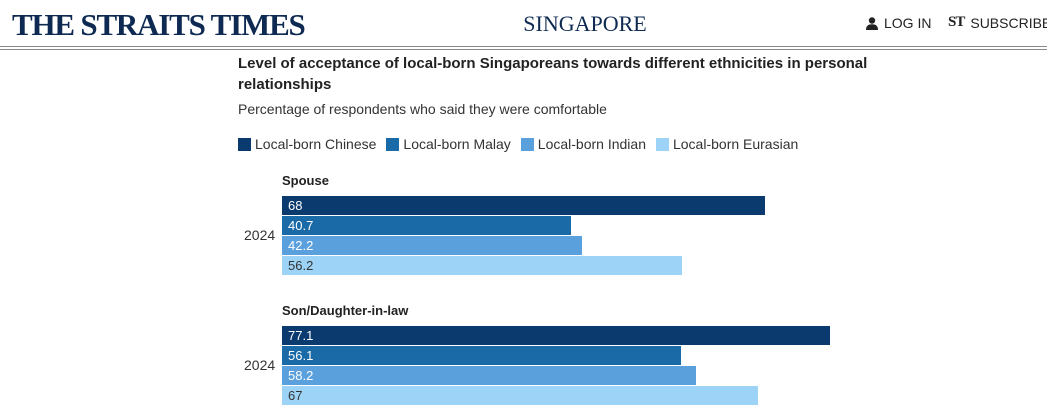 This screenshot has height=416, width=1047. What do you see at coordinates (591, 144) in the screenshot?
I see `legend-label: Local-born Indian` at bounding box center [591, 144].